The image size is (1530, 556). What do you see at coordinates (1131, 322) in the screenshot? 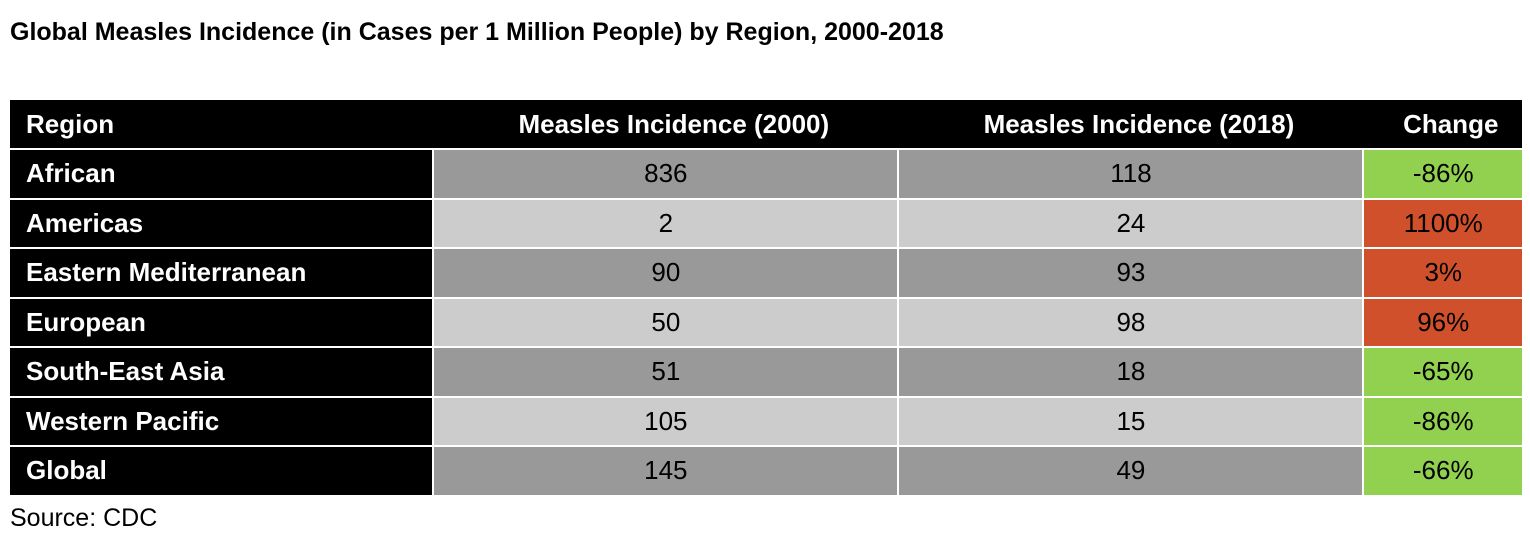
I see `incidence-2018-cell: 98` at bounding box center [1131, 322].